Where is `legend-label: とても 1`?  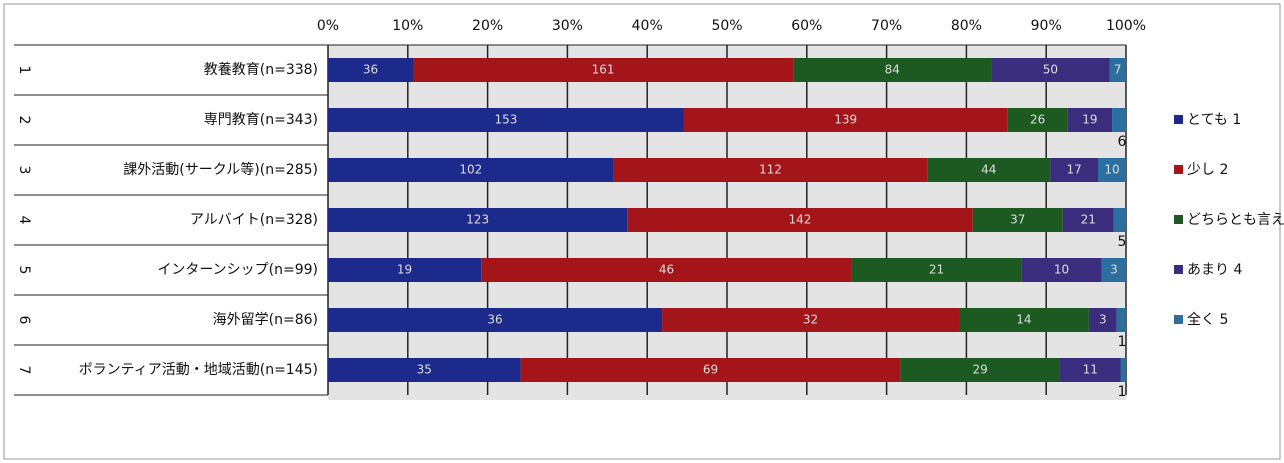
legend-label: とても 1 is located at coordinates (1214, 120).